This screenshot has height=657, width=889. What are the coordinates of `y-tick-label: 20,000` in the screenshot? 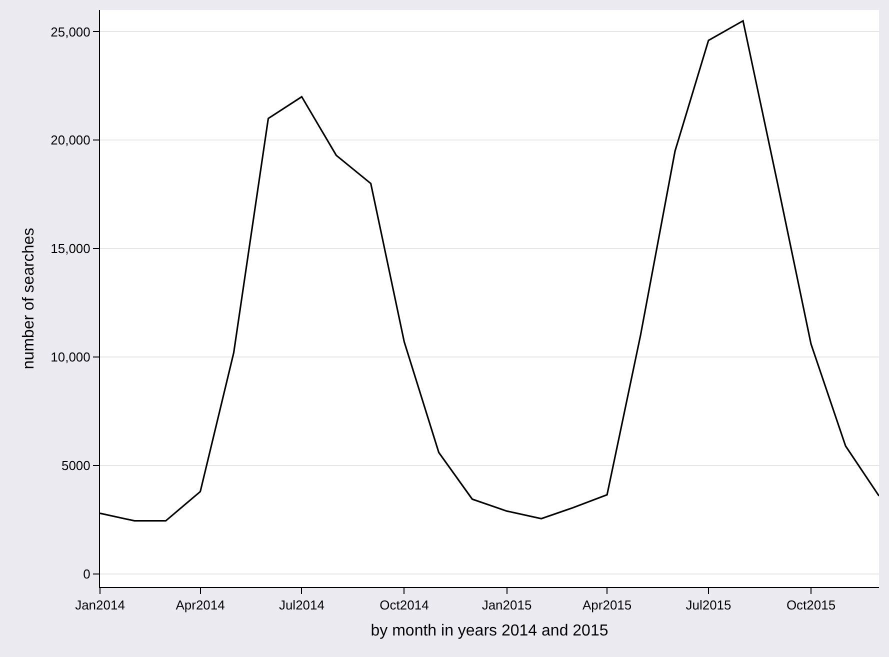 It's located at (70, 140).